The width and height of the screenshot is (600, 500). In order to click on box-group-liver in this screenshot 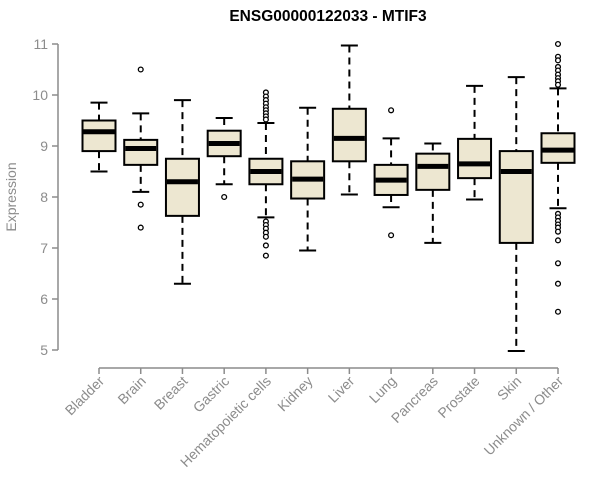, I will do `click(349, 120)`.